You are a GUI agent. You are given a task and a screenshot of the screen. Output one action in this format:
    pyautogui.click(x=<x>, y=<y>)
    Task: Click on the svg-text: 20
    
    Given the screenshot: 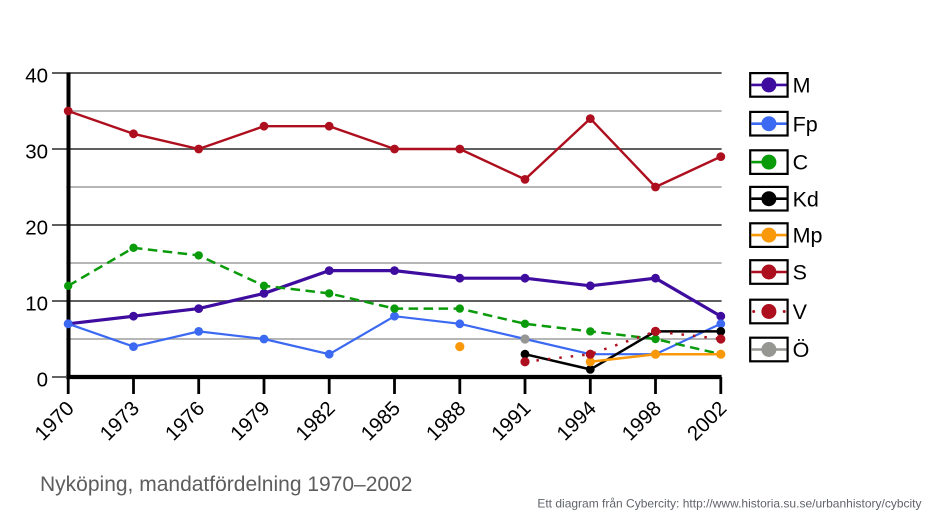 What is the action you would take?
    pyautogui.click(x=36, y=228)
    